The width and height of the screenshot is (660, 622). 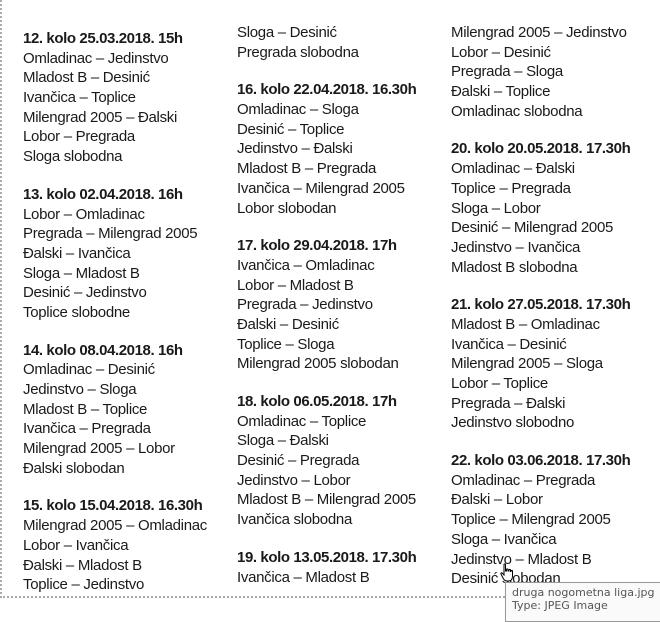 What do you see at coordinates (302, 421) in the screenshot?
I see `match-line: Omladinac – Toplice` at bounding box center [302, 421].